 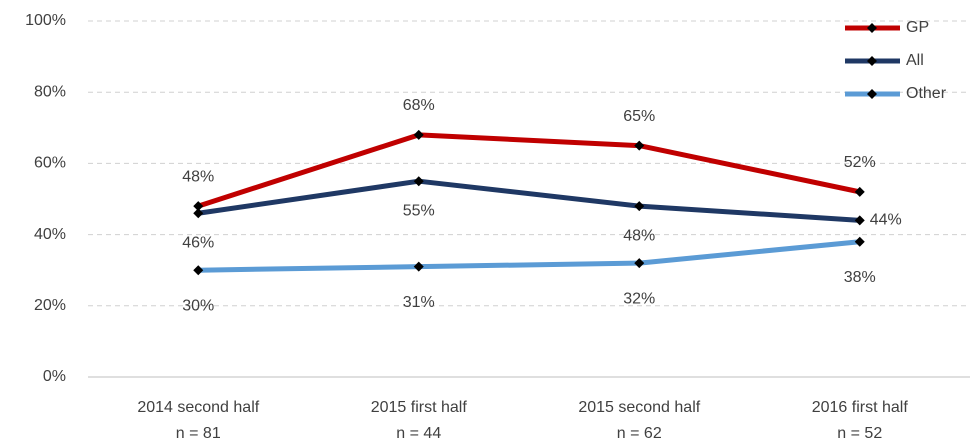 What do you see at coordinates (45, 20) in the screenshot?
I see `y-tick-label: 100%` at bounding box center [45, 20].